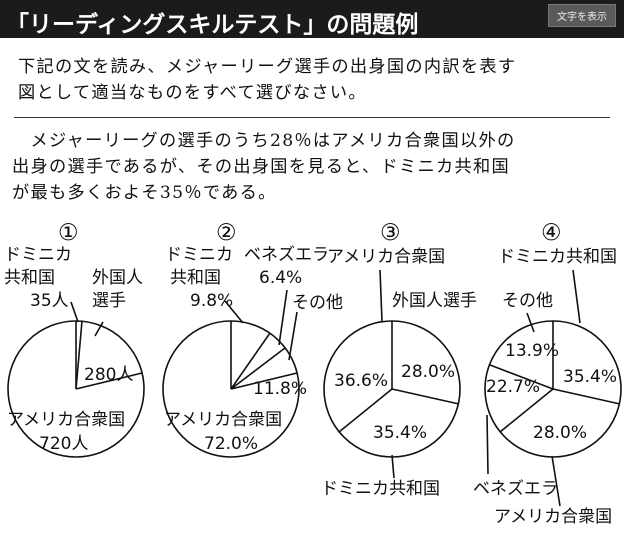 This screenshot has width=624, height=547. What do you see at coordinates (312, 117) in the screenshot?
I see `divider` at bounding box center [312, 117].